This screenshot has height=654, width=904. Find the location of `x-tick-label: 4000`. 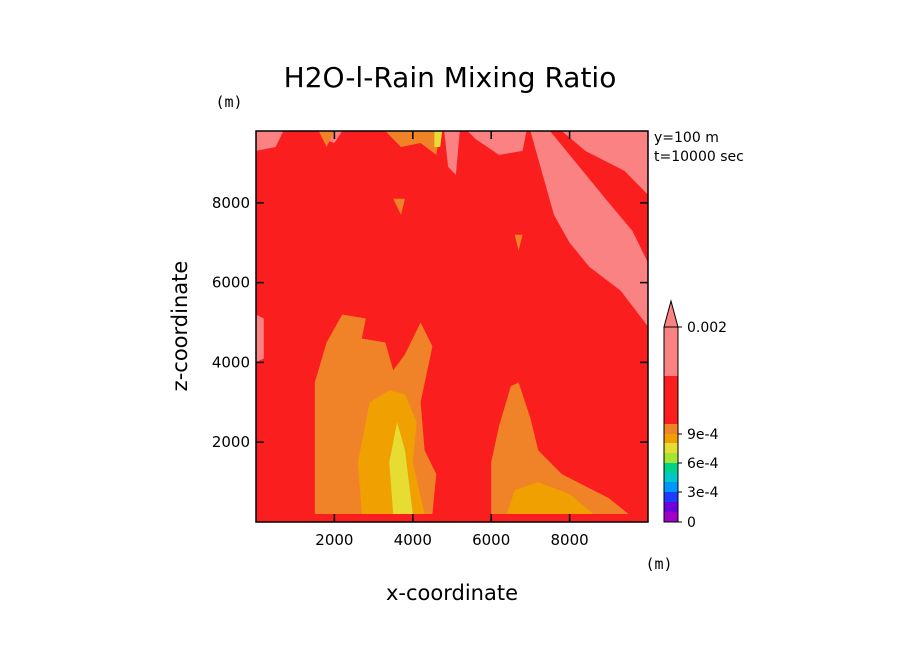

x-tick-label: 4000 is located at coordinates (413, 540).